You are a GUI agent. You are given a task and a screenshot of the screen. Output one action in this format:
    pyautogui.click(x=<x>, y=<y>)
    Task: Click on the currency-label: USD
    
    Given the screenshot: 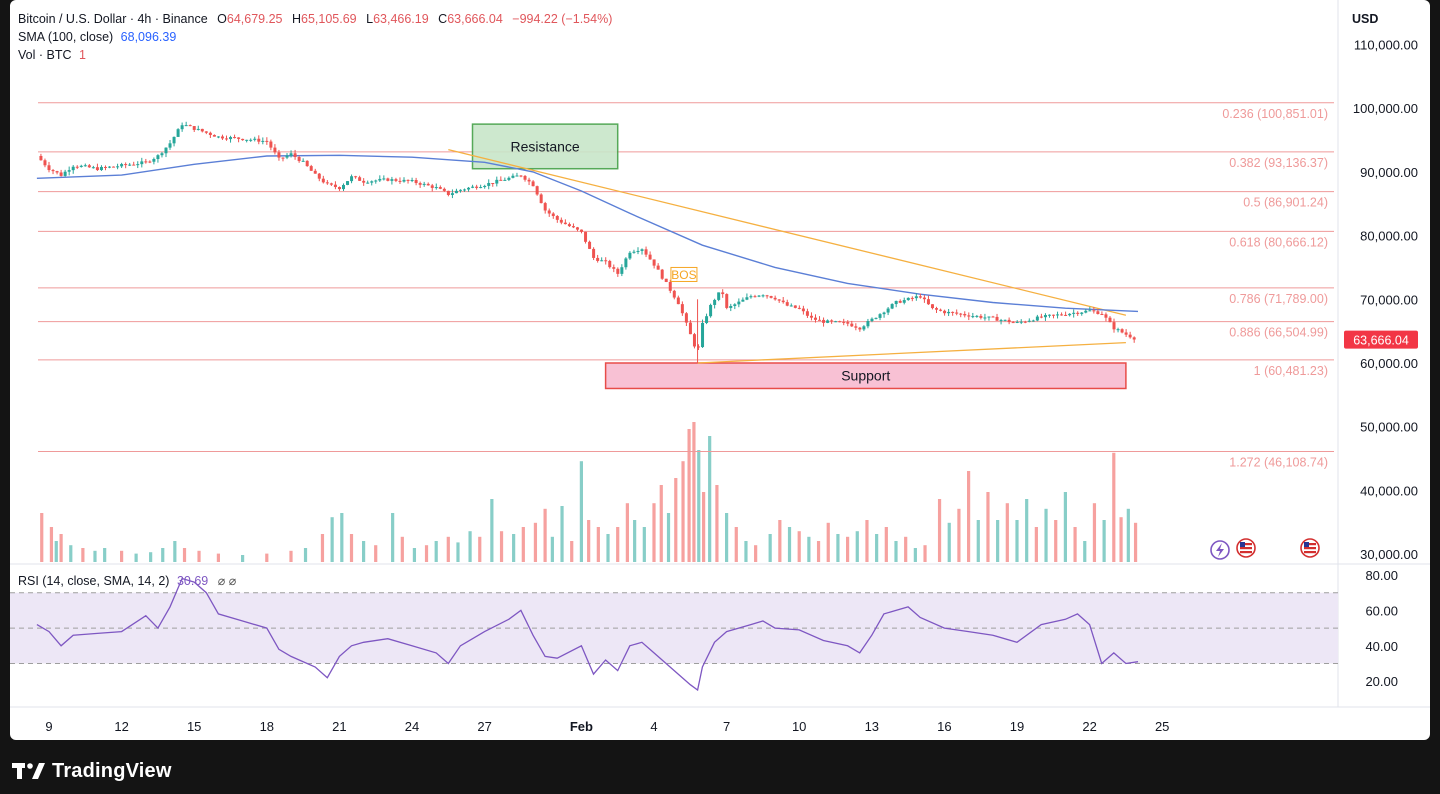 What is the action you would take?
    pyautogui.click(x=1365, y=19)
    